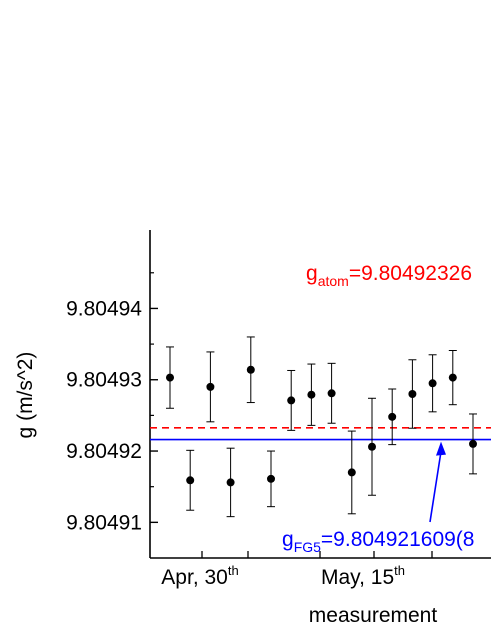 The height and width of the screenshot is (635, 491). I want to click on y-tick-label: 9.80491, so click(104, 522).